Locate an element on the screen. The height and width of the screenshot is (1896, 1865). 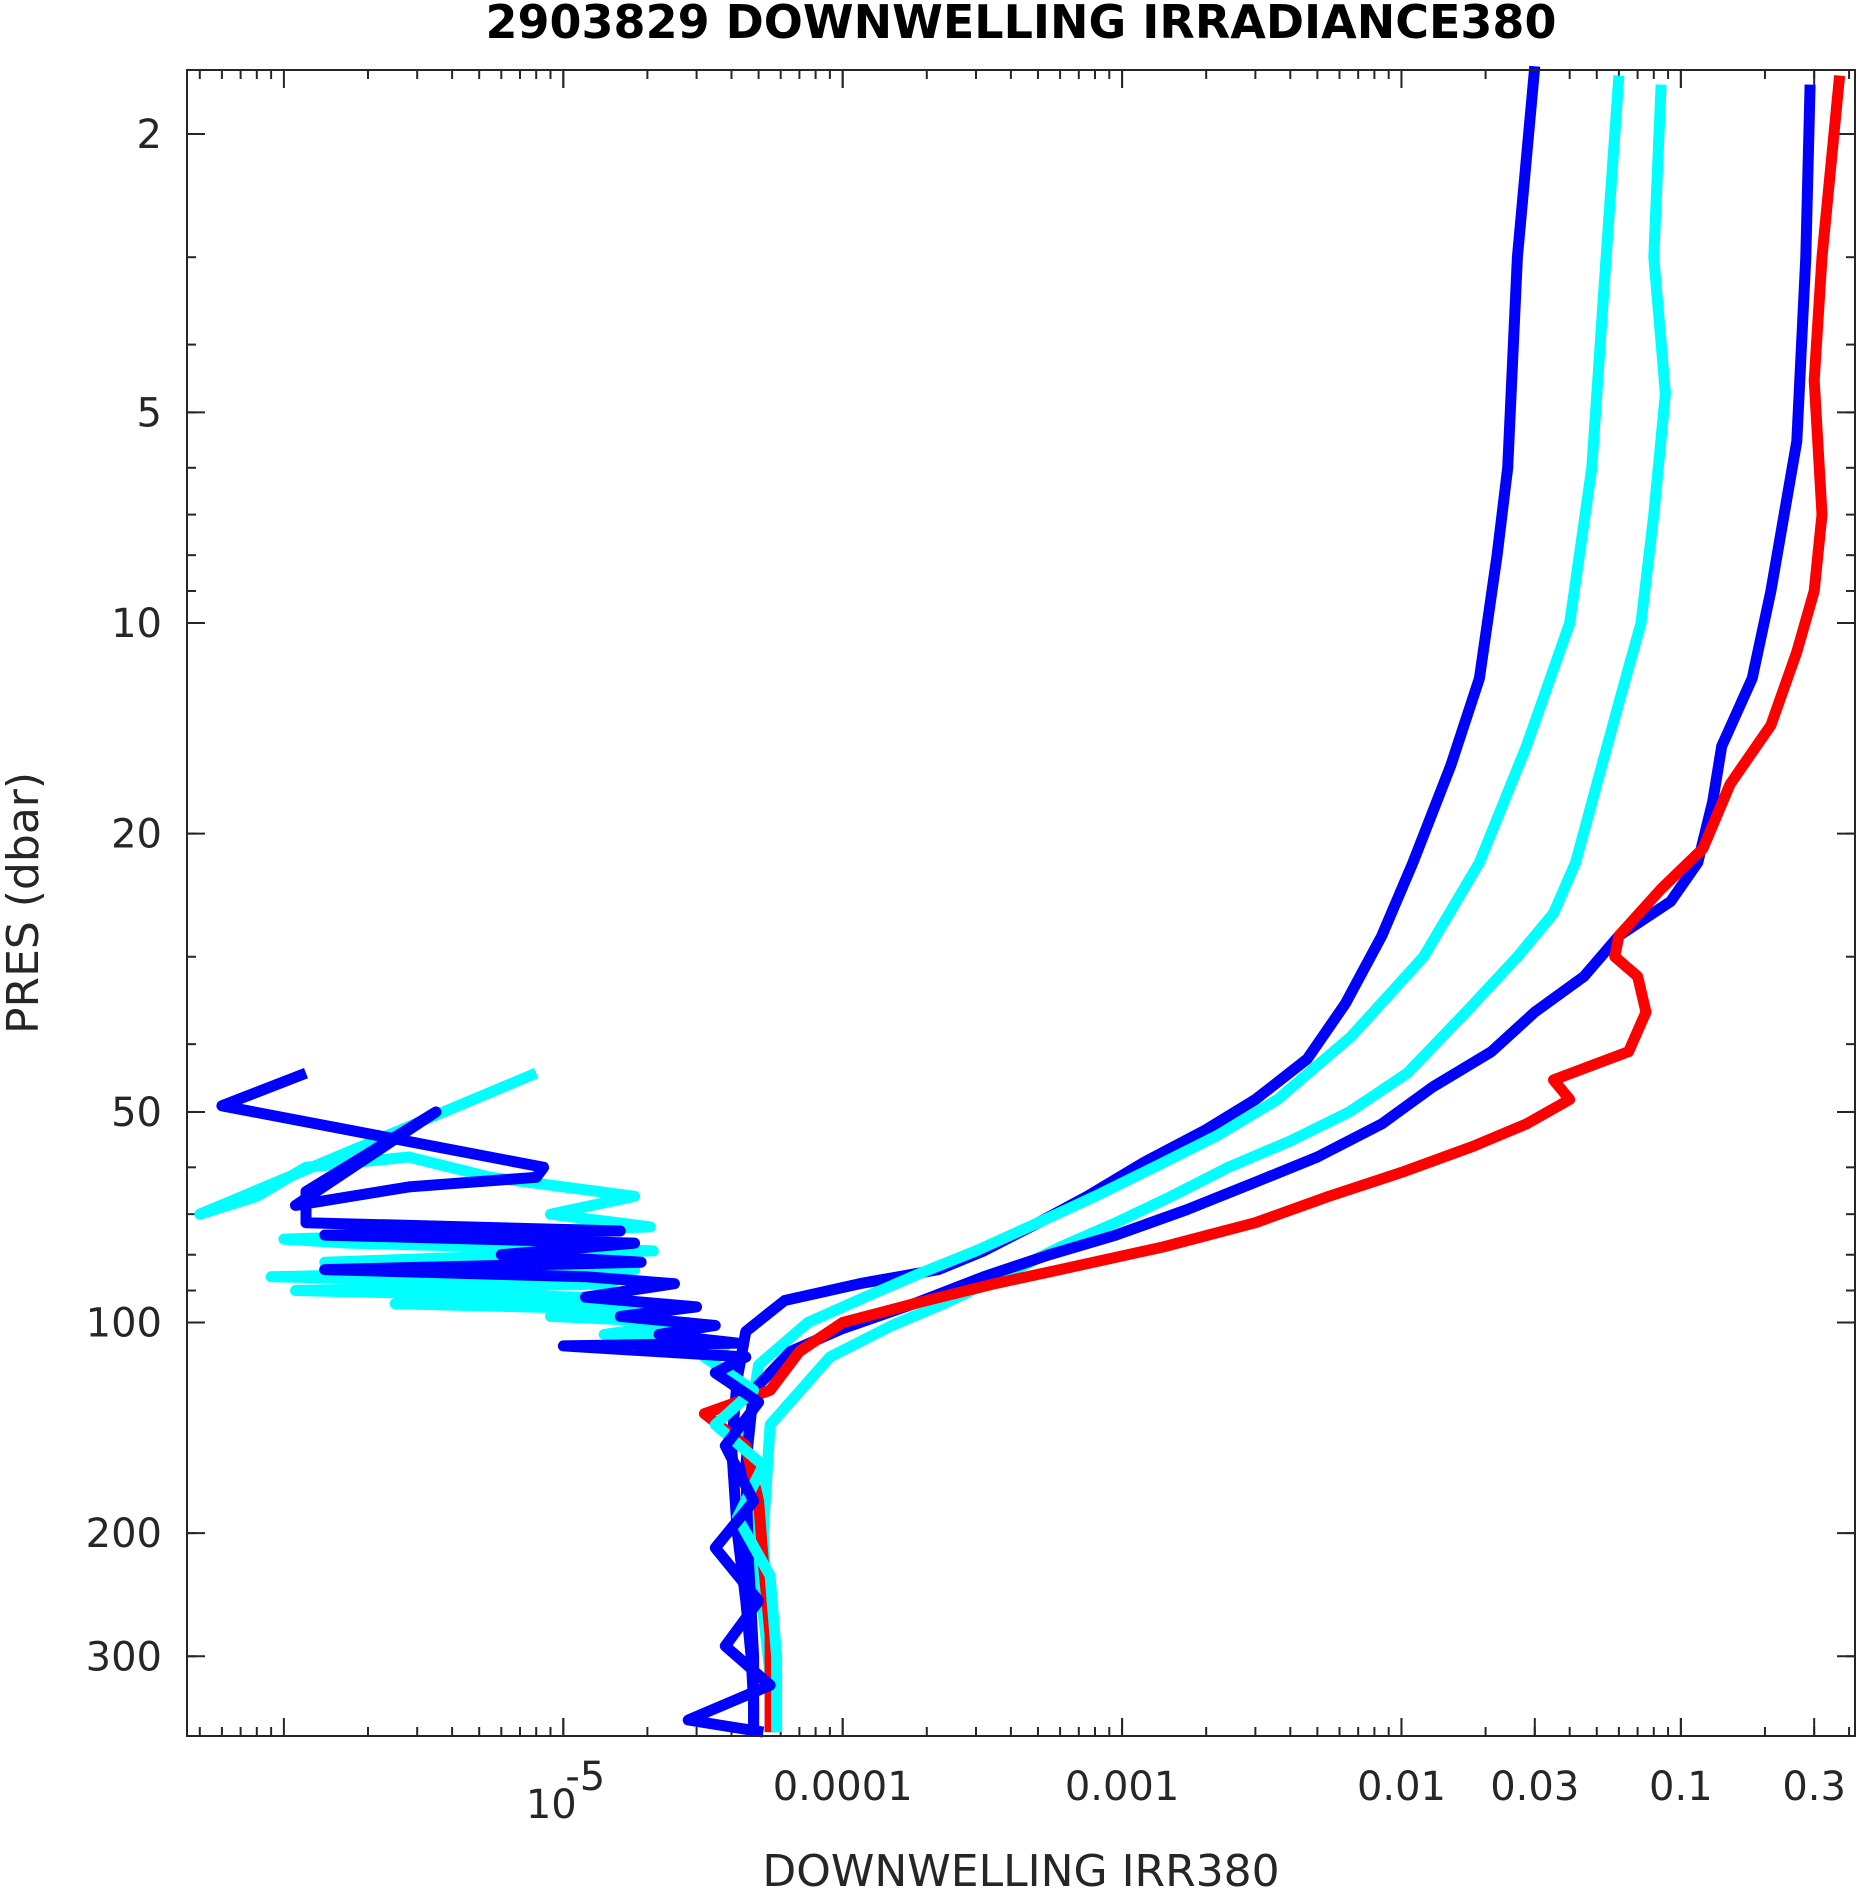
x-tick-label: 0.1 is located at coordinates (1681, 1787).